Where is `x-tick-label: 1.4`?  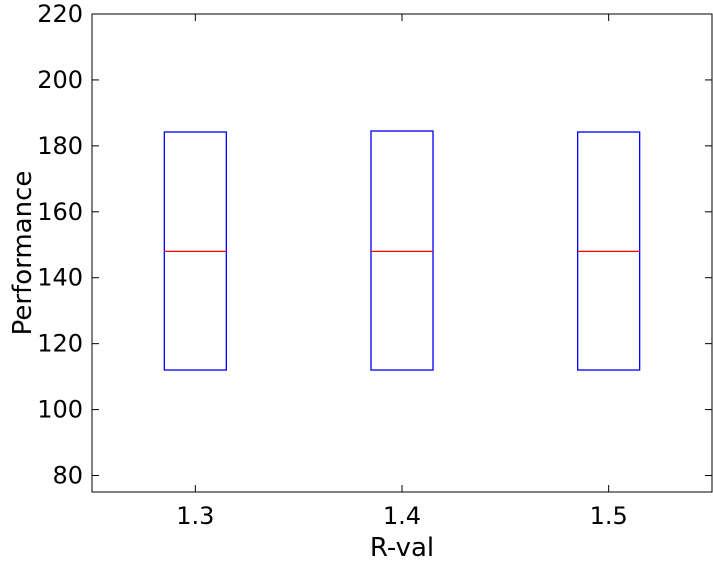
x-tick-label: 1.4 is located at coordinates (402, 516).